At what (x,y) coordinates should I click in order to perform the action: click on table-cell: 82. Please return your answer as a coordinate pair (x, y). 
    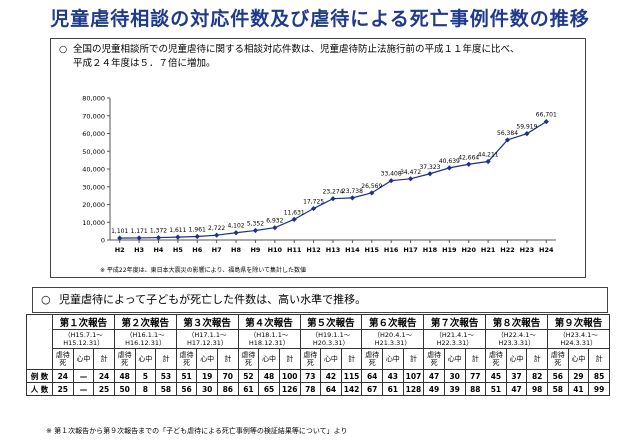
    Looking at the image, I should click on (537, 376).